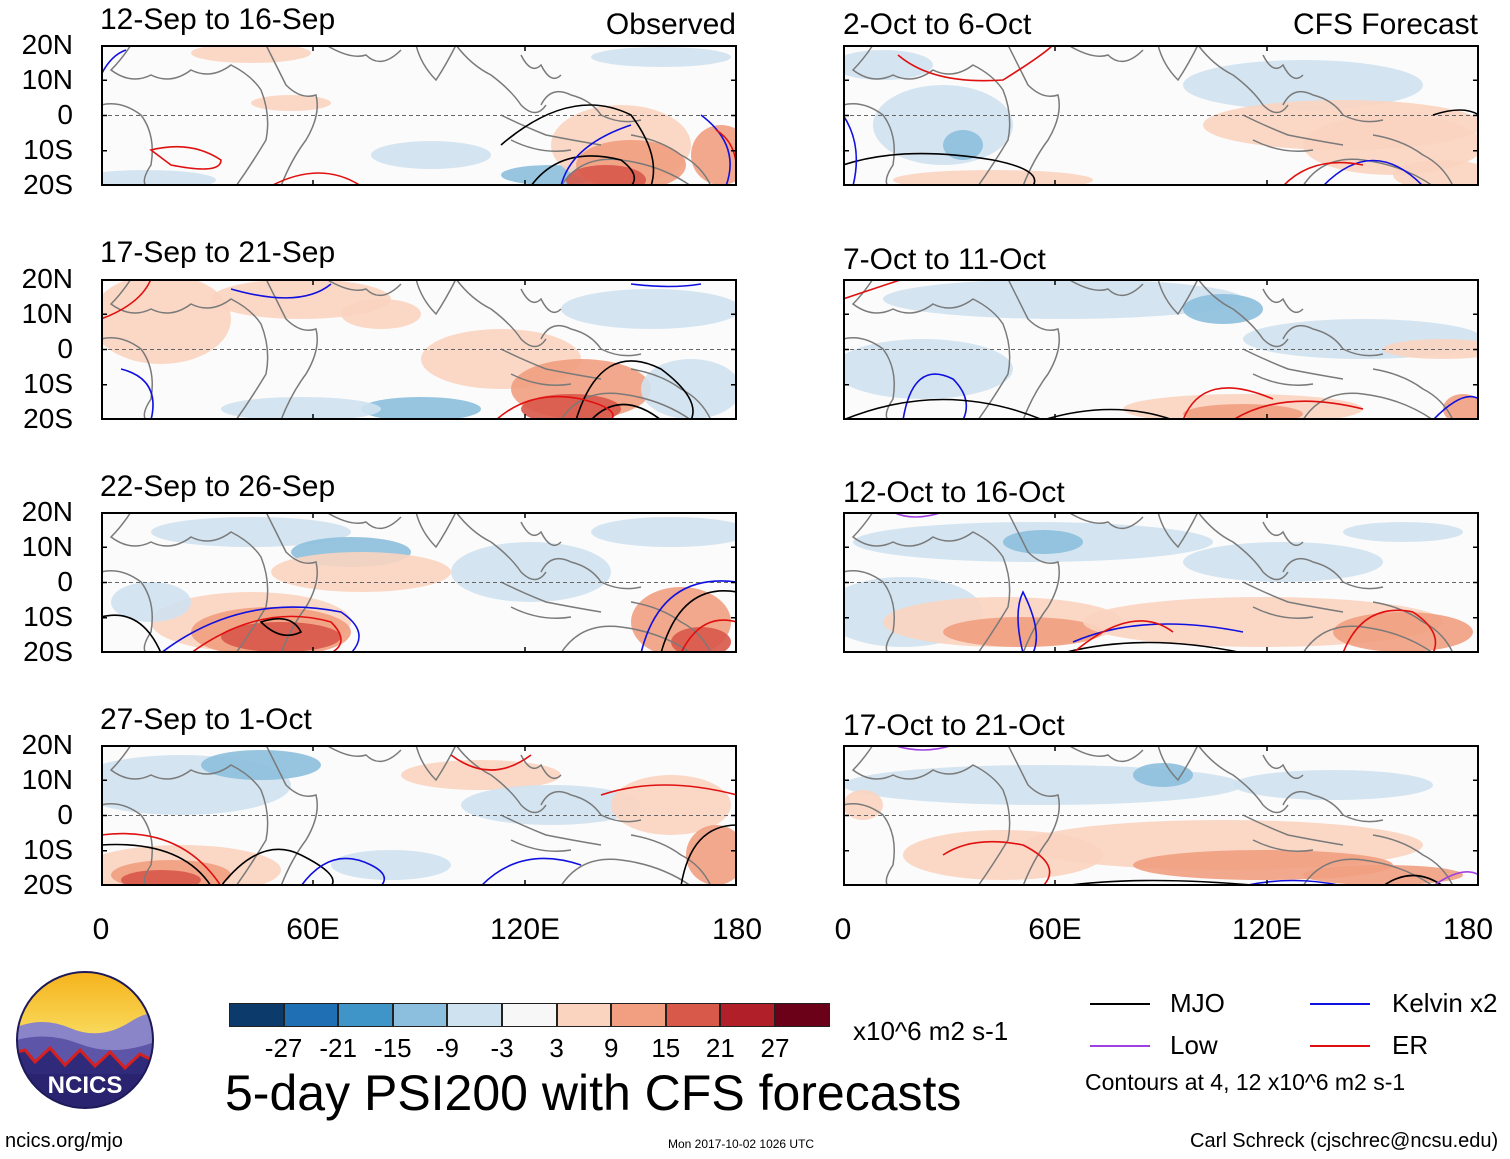  What do you see at coordinates (1468, 929) in the screenshot?
I see `lon-label-right-180: 180` at bounding box center [1468, 929].